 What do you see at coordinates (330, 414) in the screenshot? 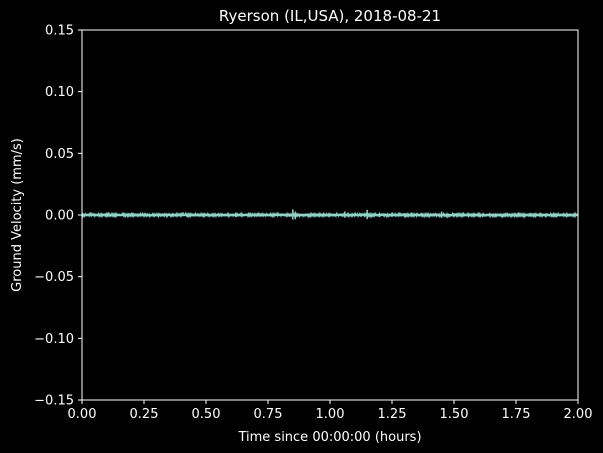
I see `x-tick-label: 1.00` at bounding box center [330, 414].